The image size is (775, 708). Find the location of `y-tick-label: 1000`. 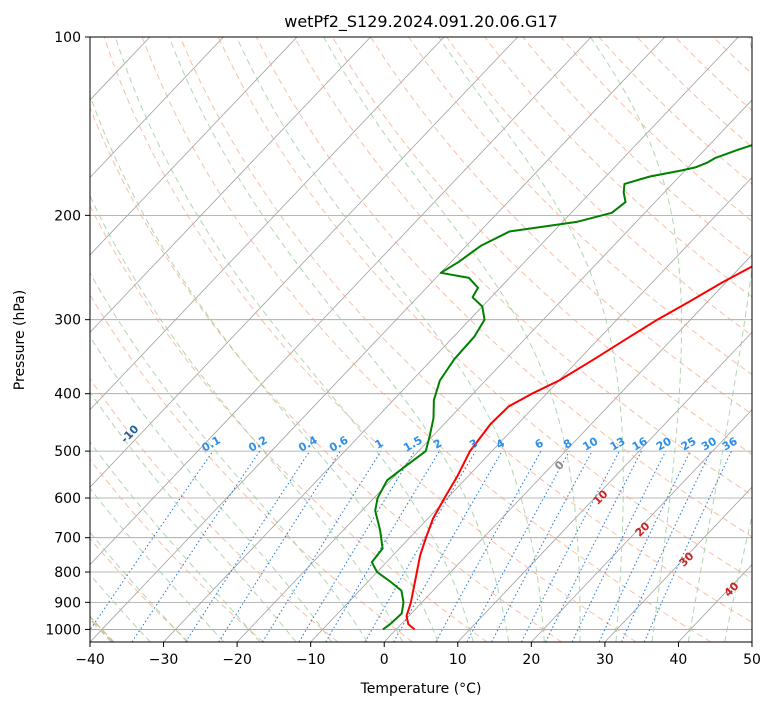

y-tick-label: 1000 is located at coordinates (63, 630).